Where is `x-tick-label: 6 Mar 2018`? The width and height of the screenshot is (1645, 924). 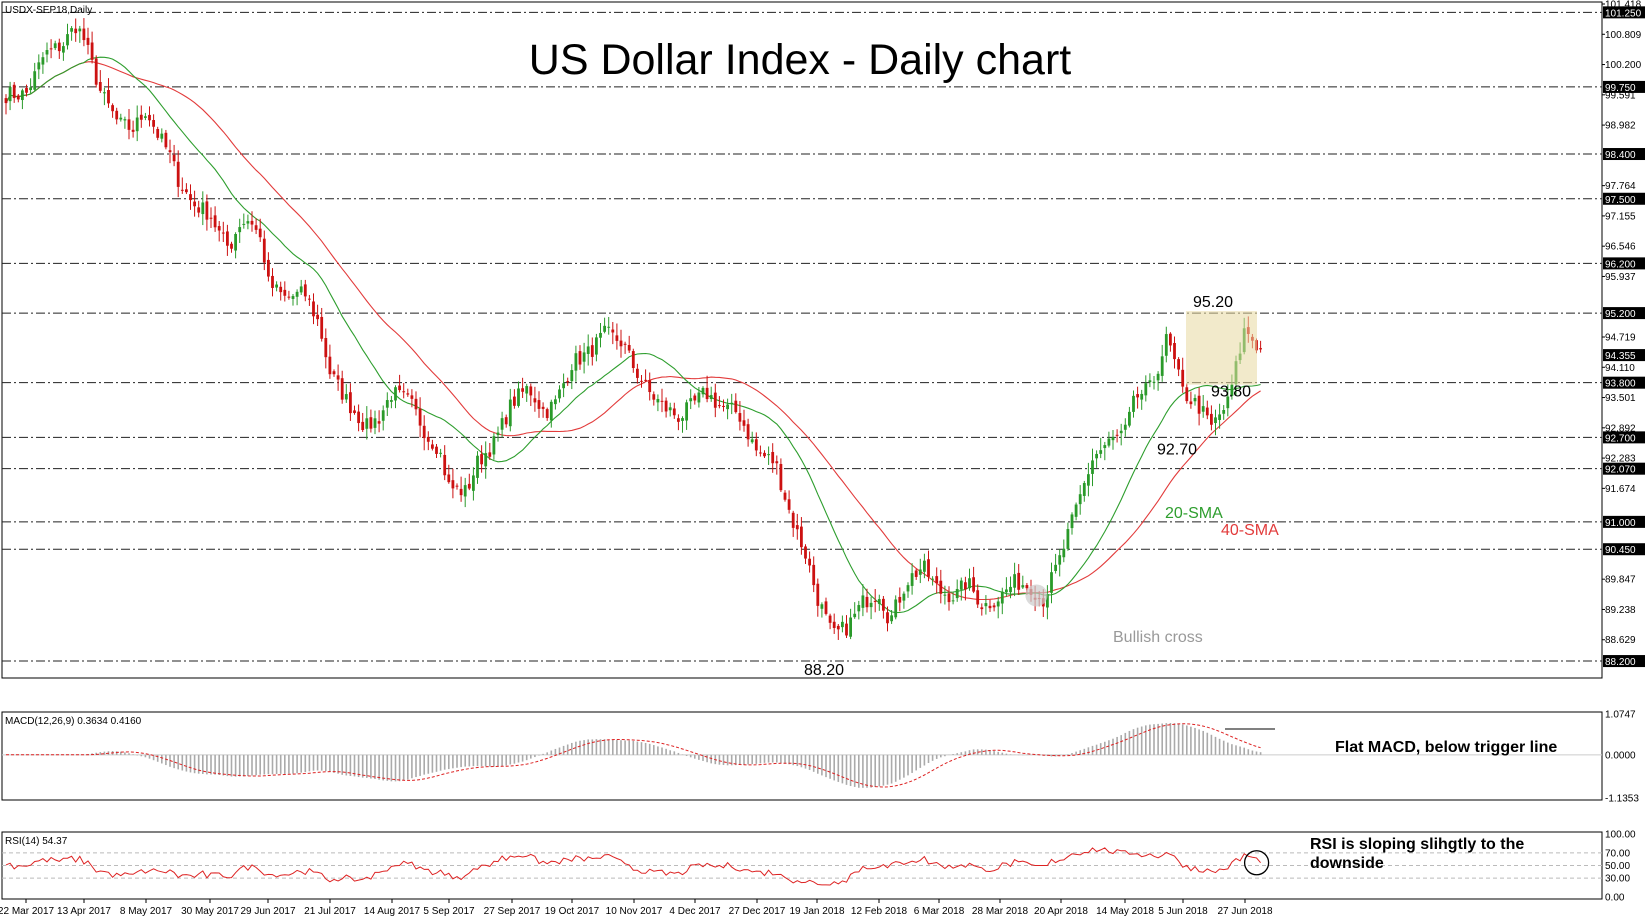 x-tick-label: 6 Mar 2018 is located at coordinates (939, 911).